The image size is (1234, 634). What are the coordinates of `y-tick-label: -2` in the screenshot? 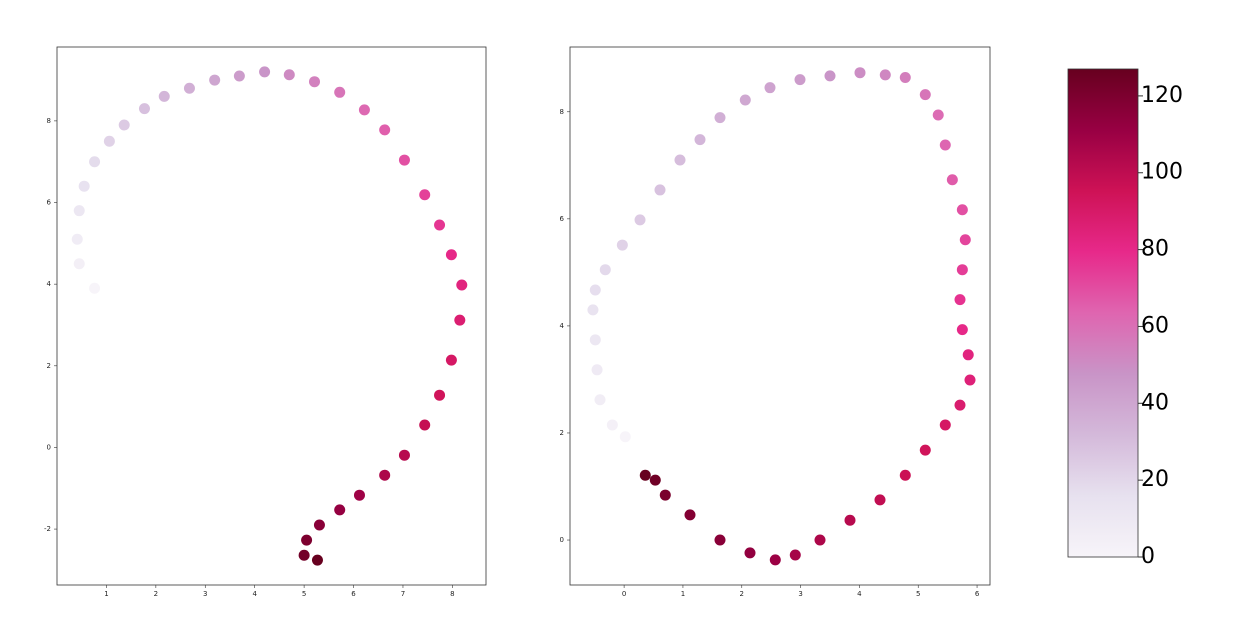 It's located at (47, 529).